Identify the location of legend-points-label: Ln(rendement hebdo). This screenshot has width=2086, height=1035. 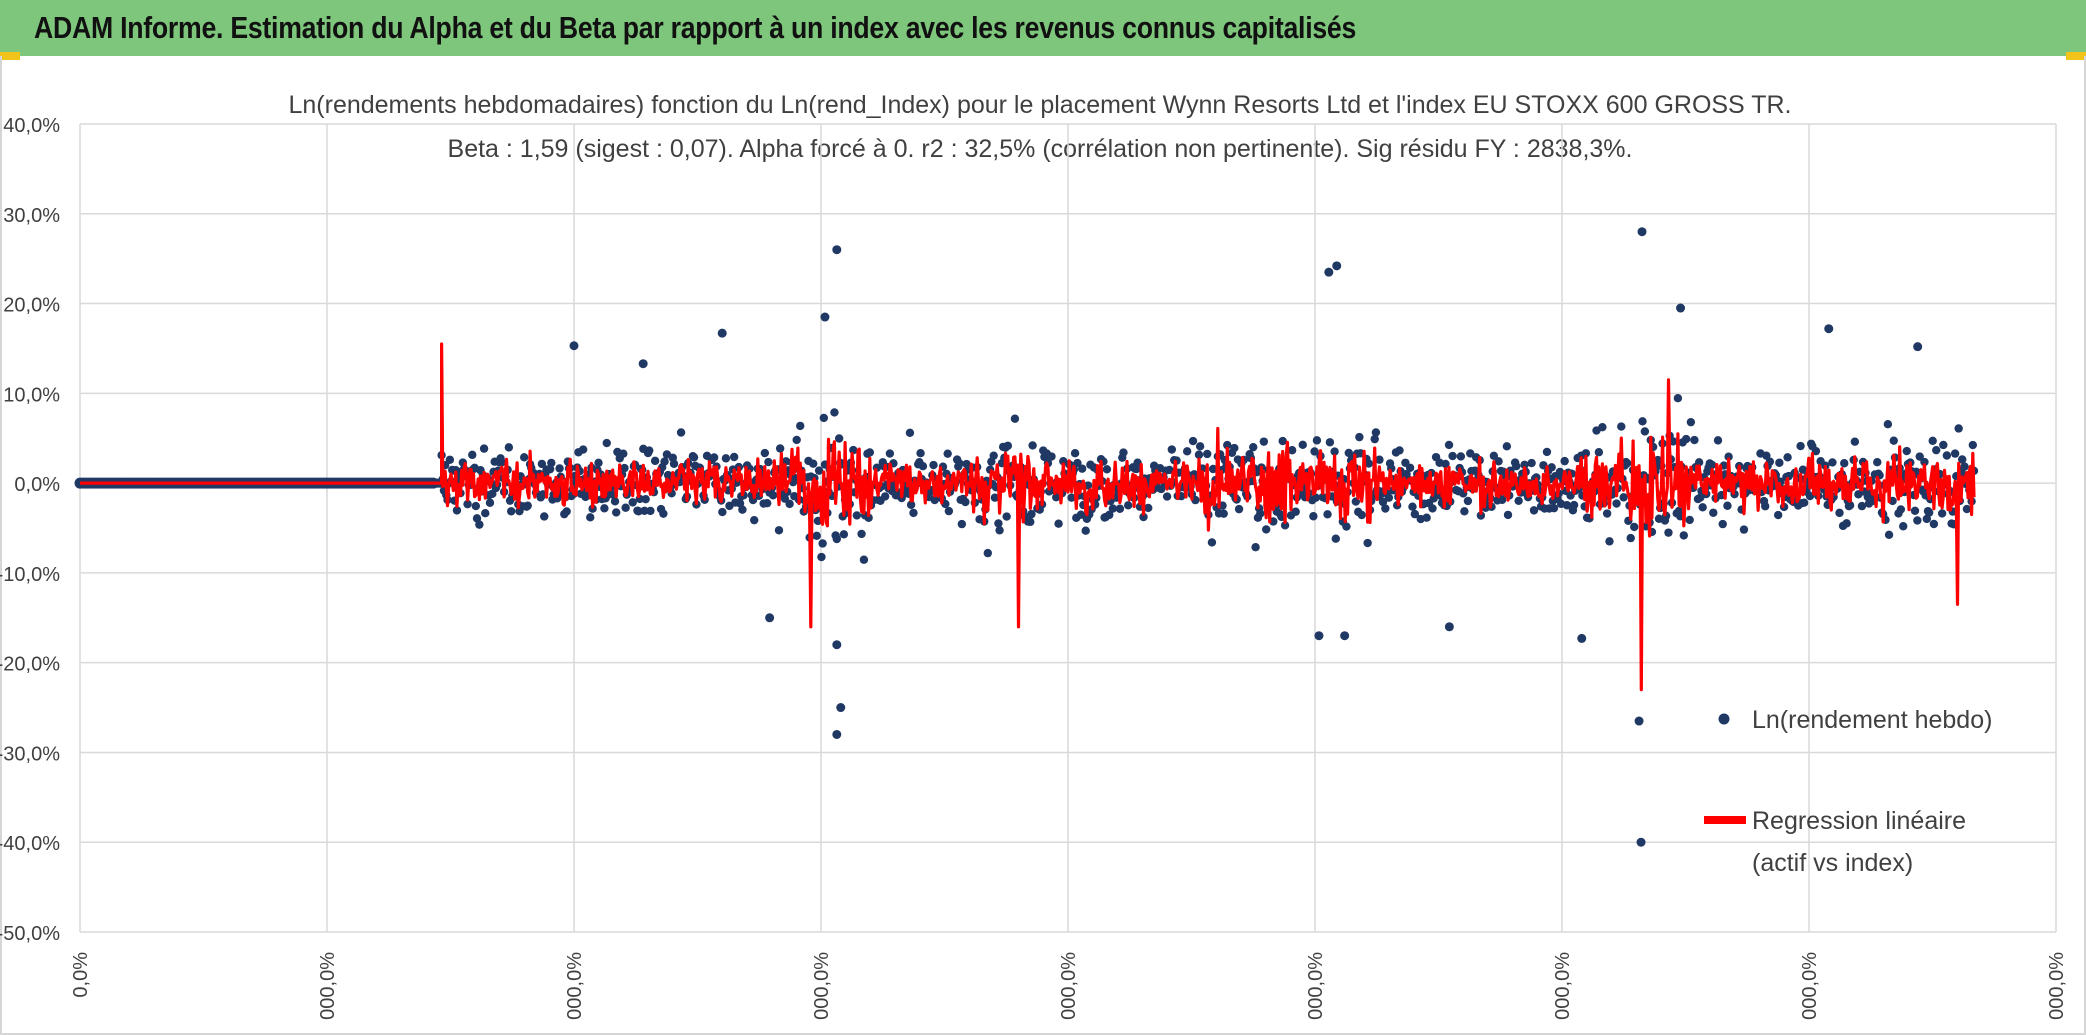
(1872, 720).